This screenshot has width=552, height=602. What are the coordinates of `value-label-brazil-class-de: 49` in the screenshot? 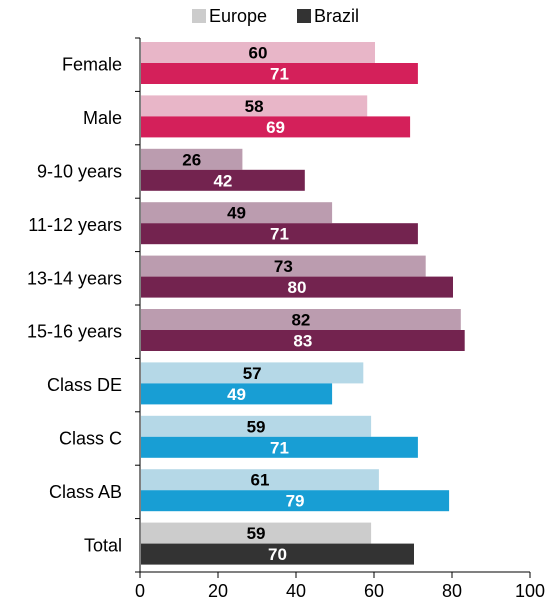 It's located at (236, 394).